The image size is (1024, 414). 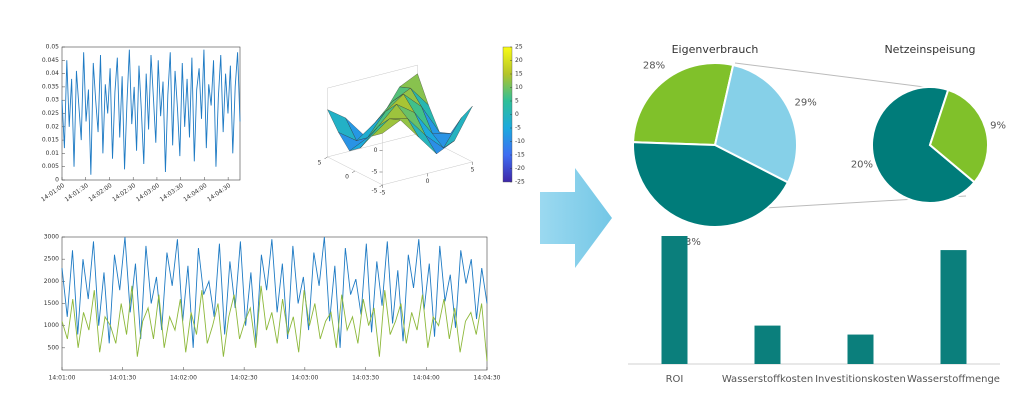 What do you see at coordinates (519, 60) in the screenshot?
I see `colorbar-tick-label: 20` at bounding box center [519, 60].